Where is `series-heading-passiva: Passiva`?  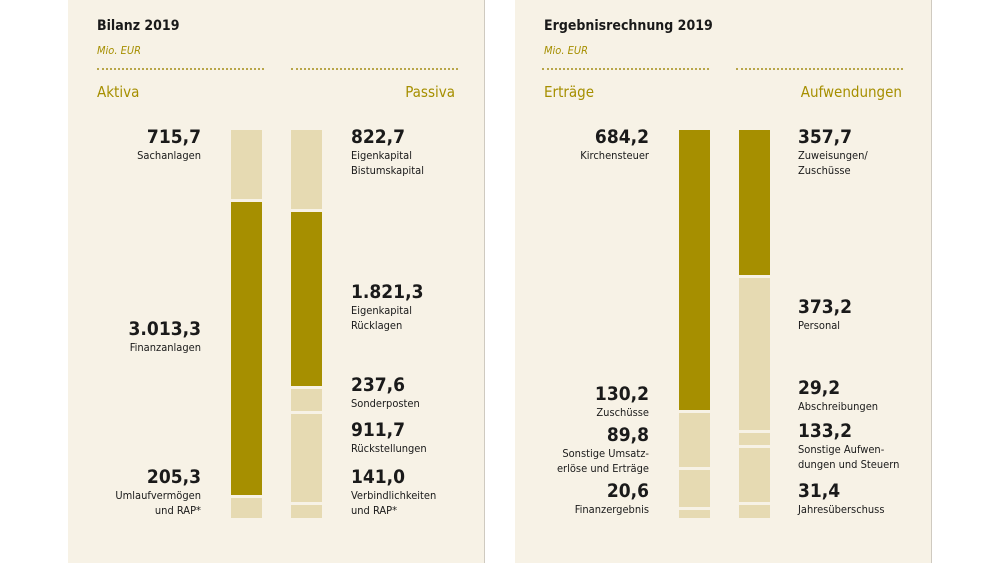 series-heading-passiva: Passiva is located at coordinates (430, 92).